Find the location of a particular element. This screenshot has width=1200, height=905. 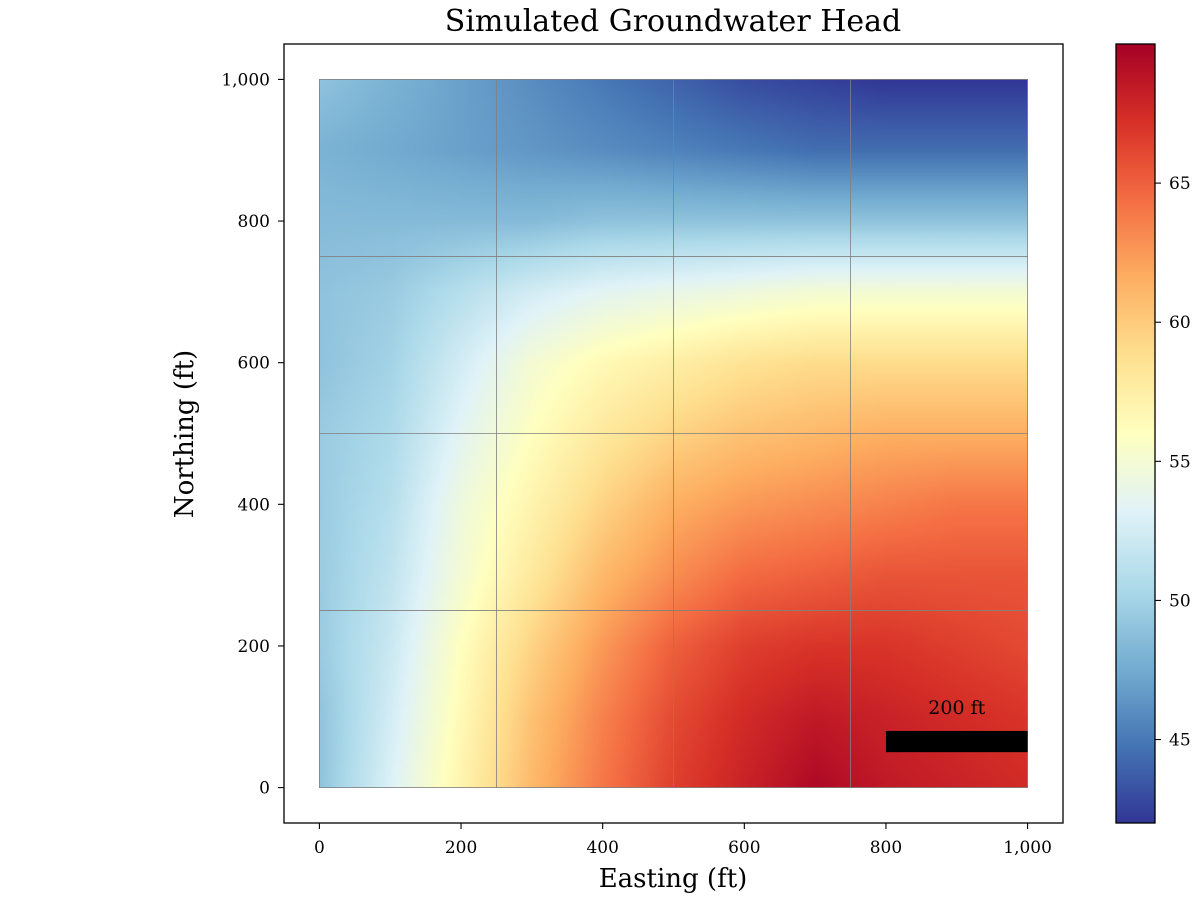

colorbar-tick-label: 45 is located at coordinates (1180, 741).